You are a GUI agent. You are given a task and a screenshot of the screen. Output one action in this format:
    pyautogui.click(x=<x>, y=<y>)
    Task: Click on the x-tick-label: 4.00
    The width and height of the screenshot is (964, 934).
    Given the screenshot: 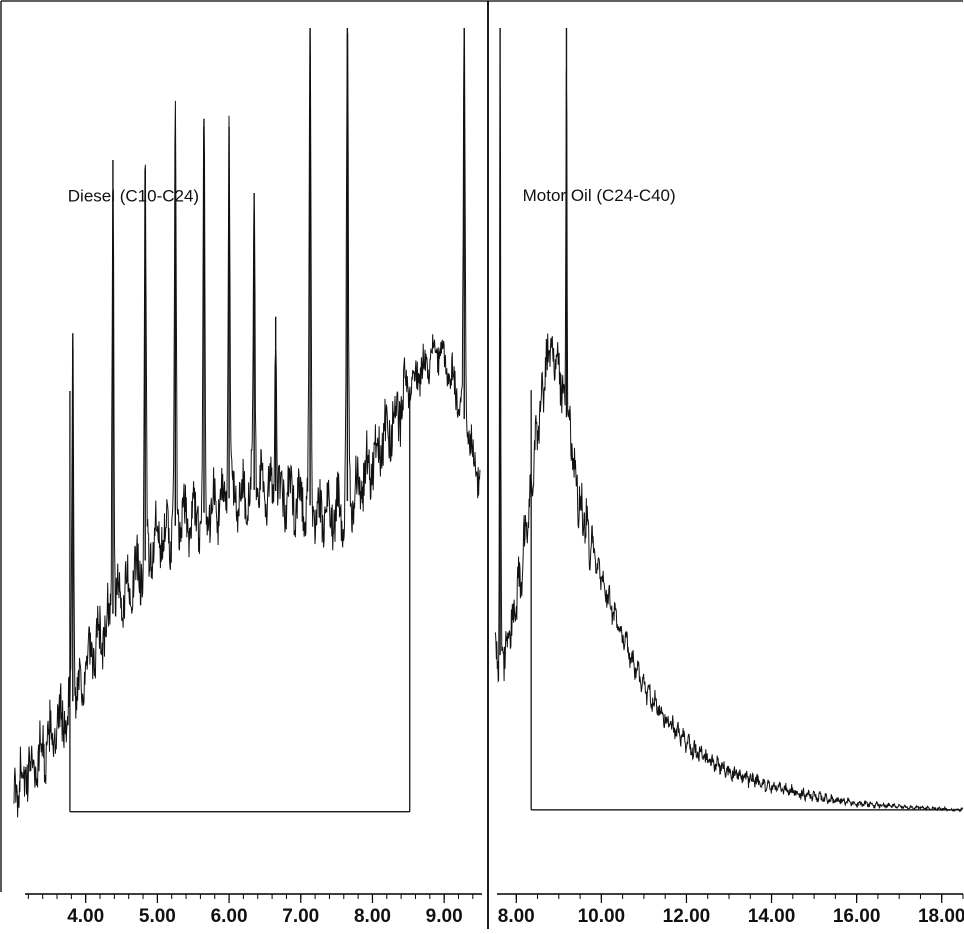 What is the action you would take?
    pyautogui.click(x=85, y=916)
    